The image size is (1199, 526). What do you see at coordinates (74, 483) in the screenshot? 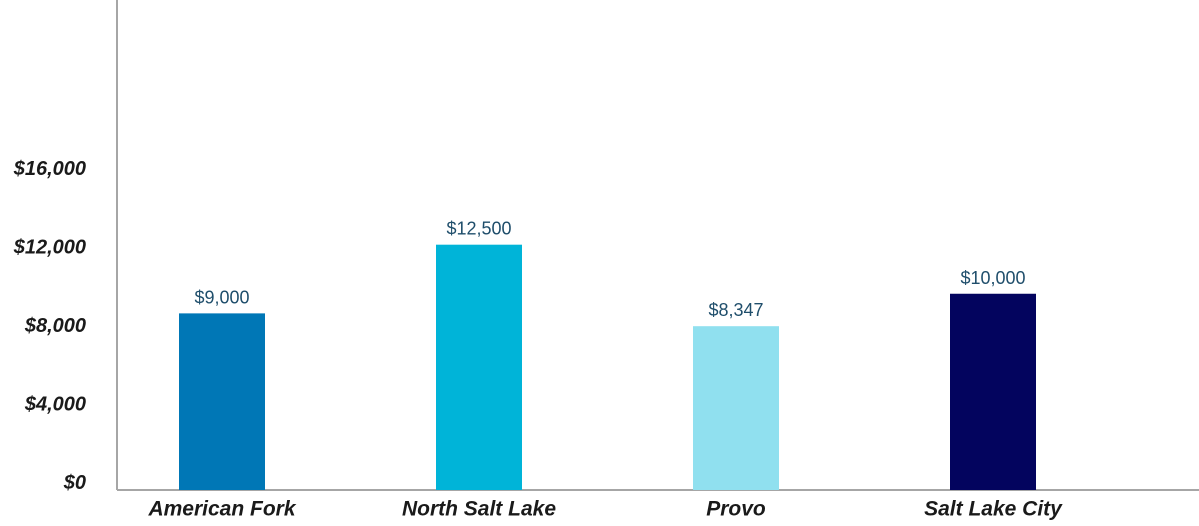
I see `y-tick-label: $0` at bounding box center [74, 483].